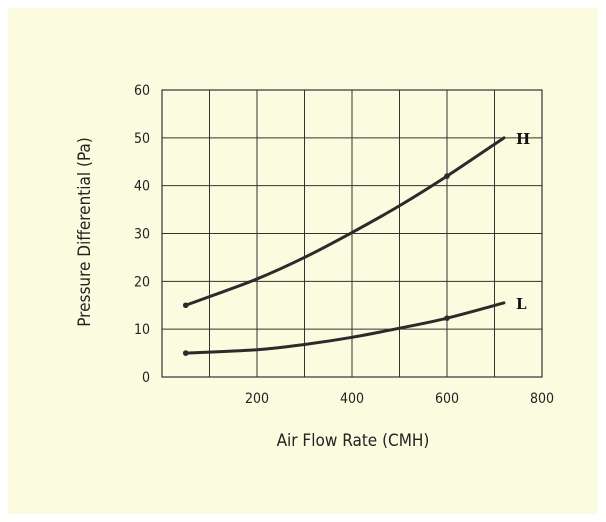 Image resolution: width=606 pixels, height=522 pixels. What do you see at coordinates (142, 187) in the screenshot?
I see `y-tick-label: 40` at bounding box center [142, 187].